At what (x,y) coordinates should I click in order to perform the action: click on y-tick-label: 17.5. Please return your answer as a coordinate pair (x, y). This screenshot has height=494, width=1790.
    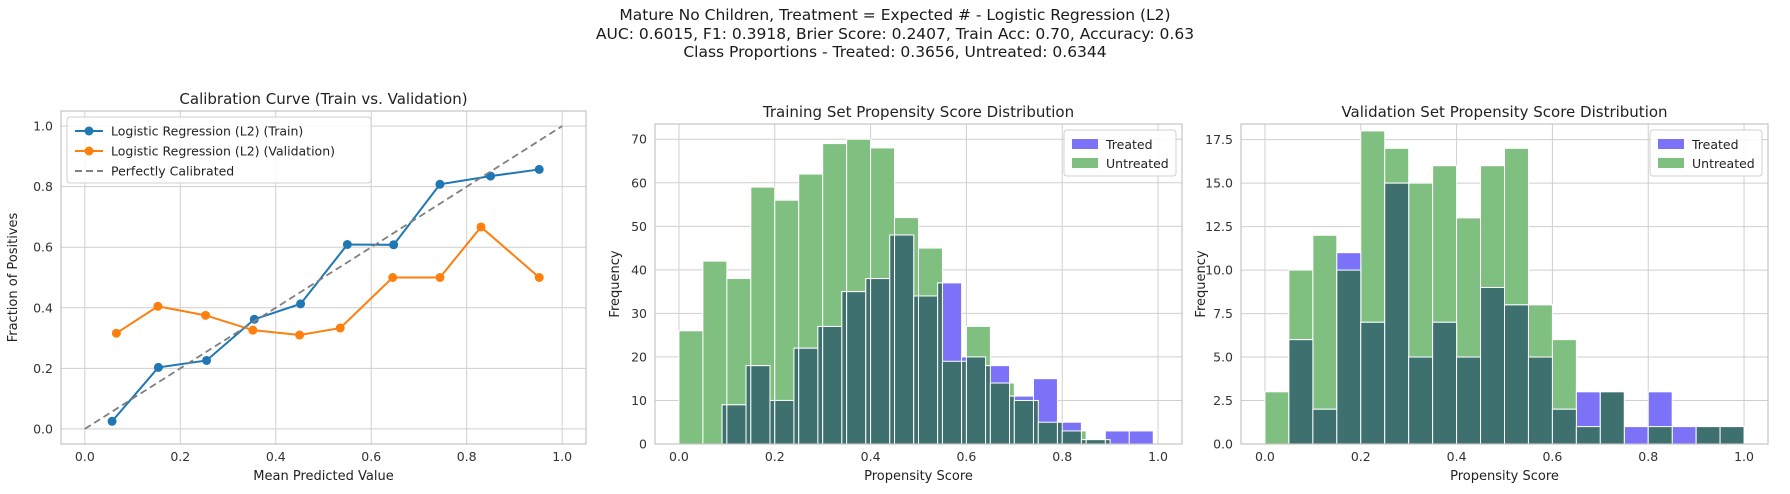
    Looking at the image, I should click on (1219, 139).